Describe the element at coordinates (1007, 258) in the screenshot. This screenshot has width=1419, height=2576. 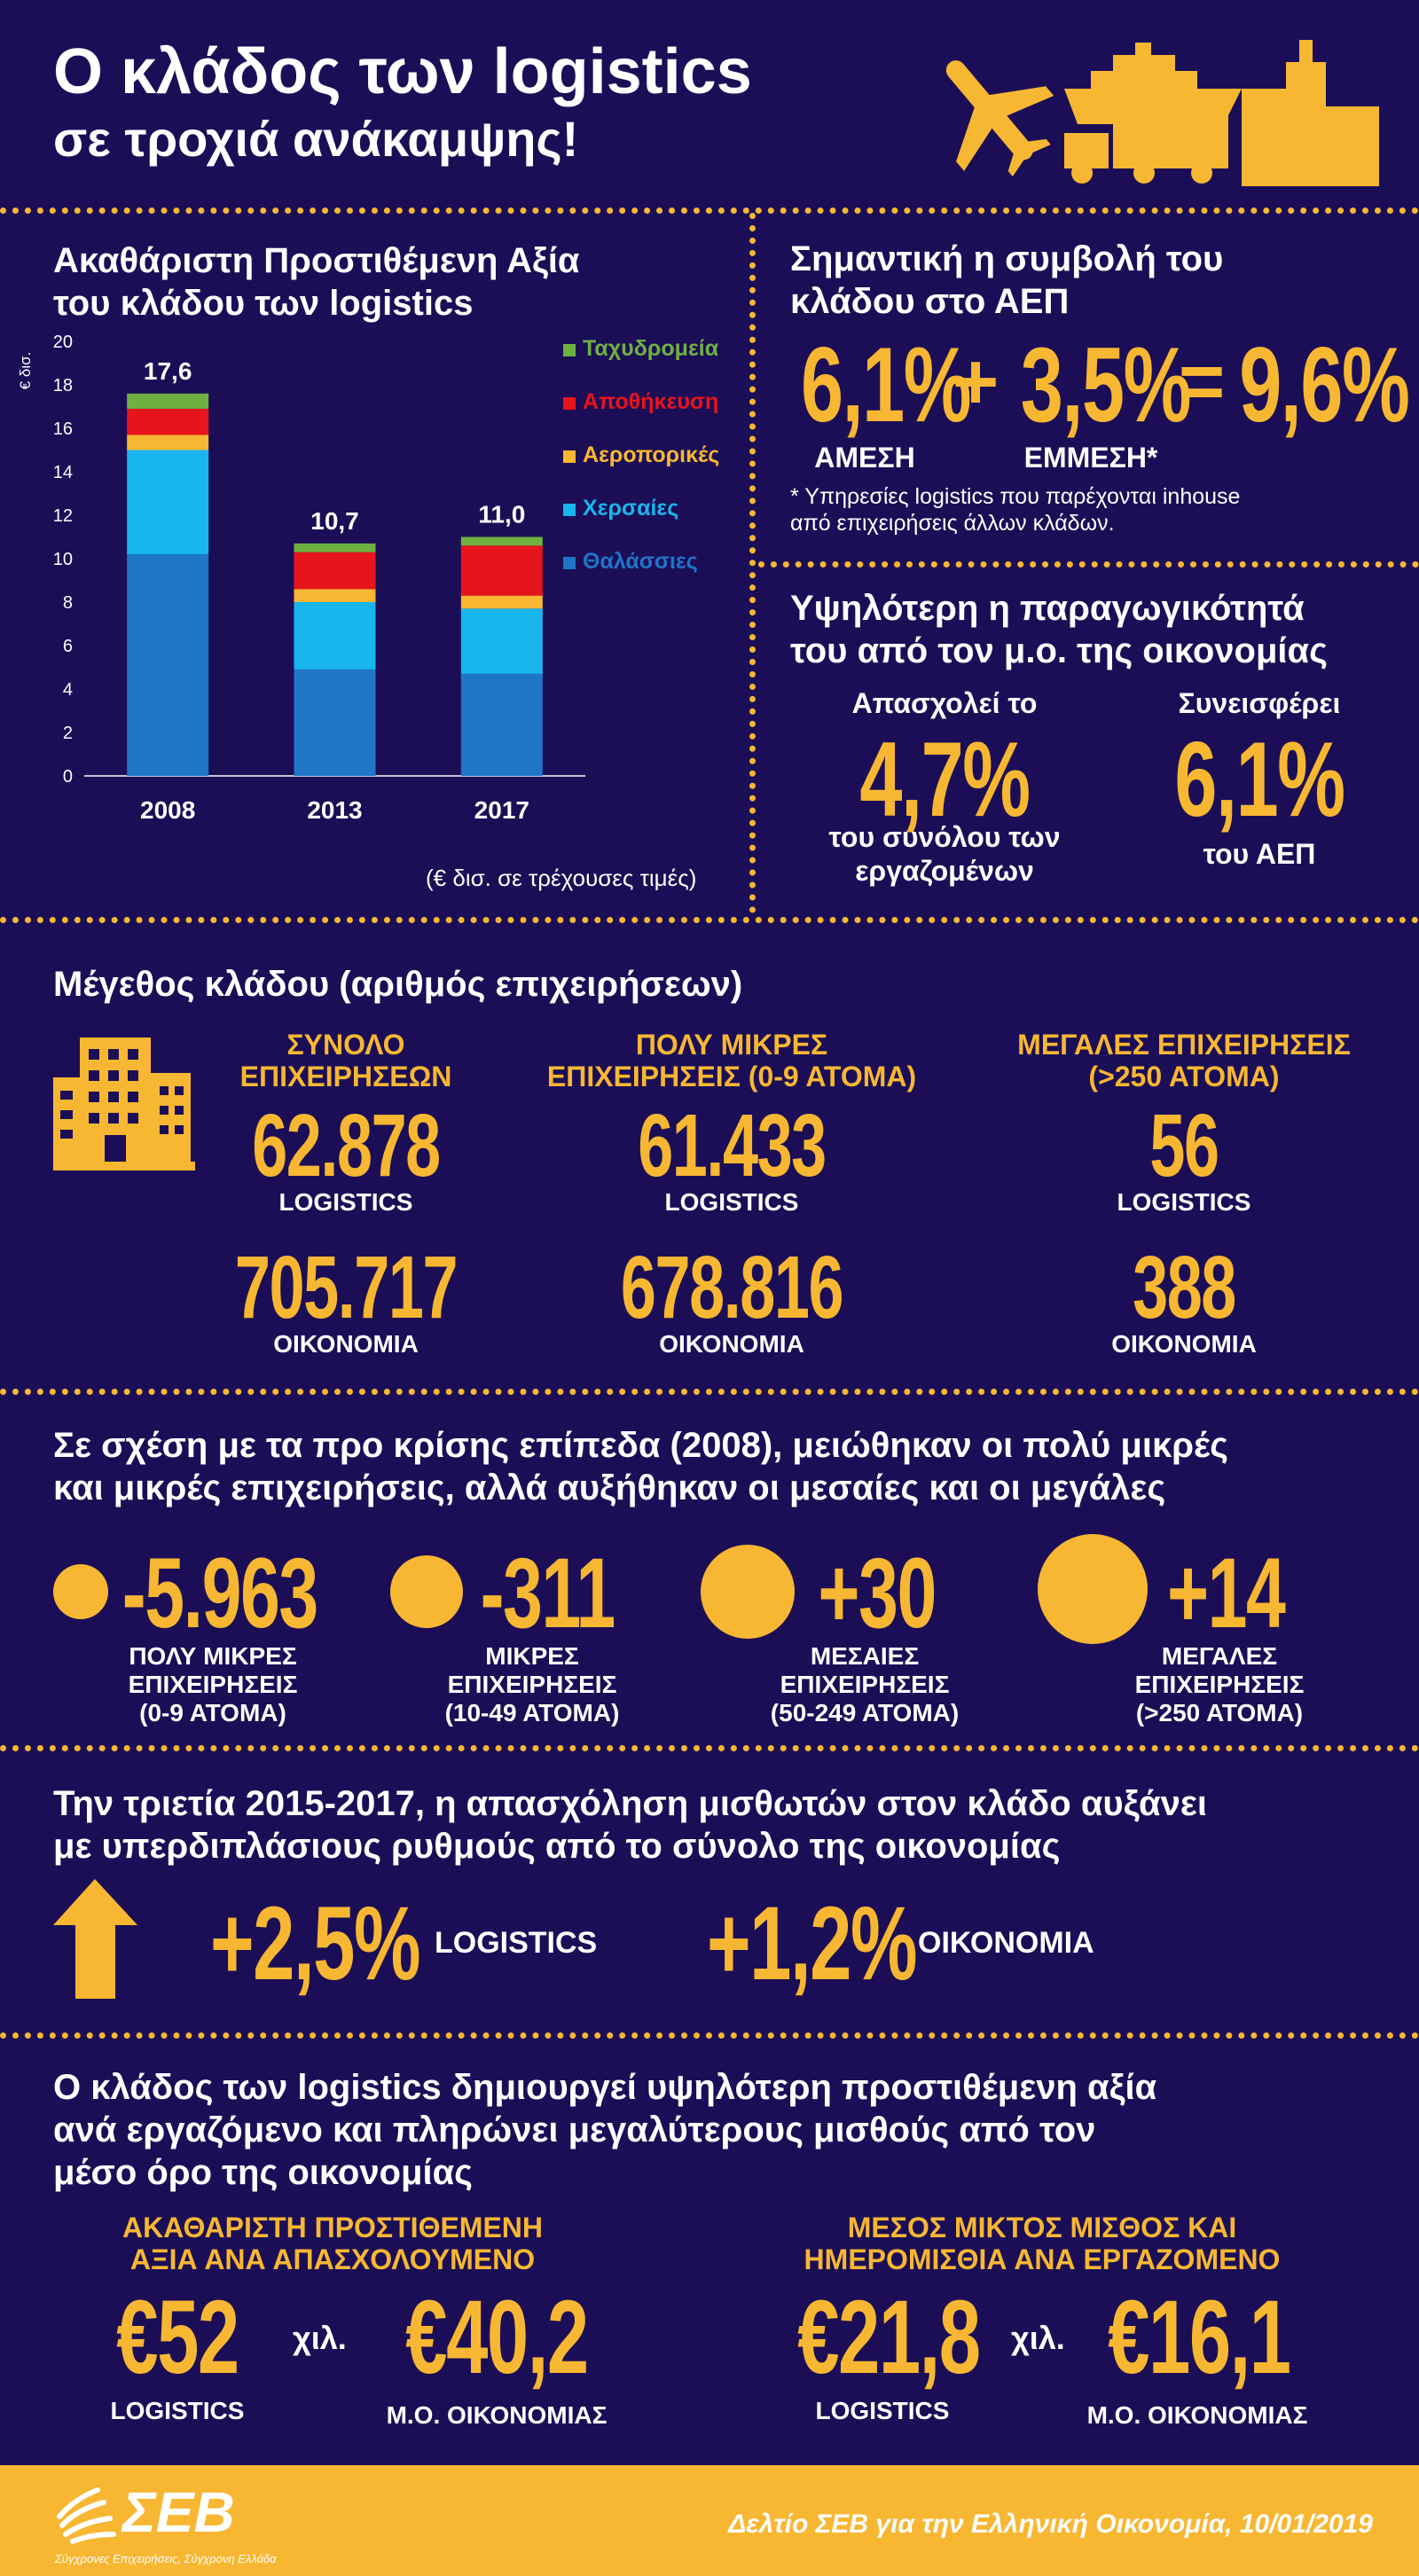
I see `gdp-title-line1: Σημαντική η συμβολή του` at that location.